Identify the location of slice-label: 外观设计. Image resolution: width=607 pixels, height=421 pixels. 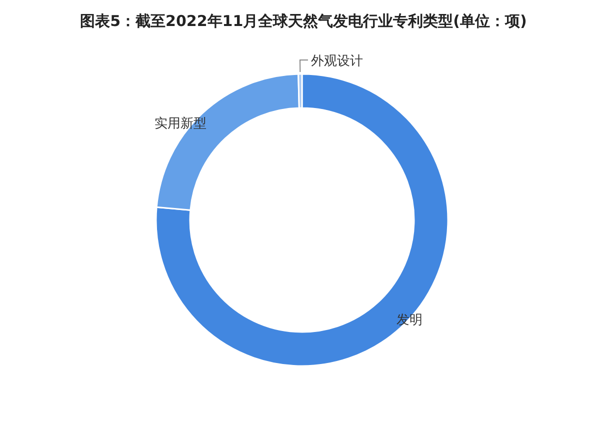
(336, 62).